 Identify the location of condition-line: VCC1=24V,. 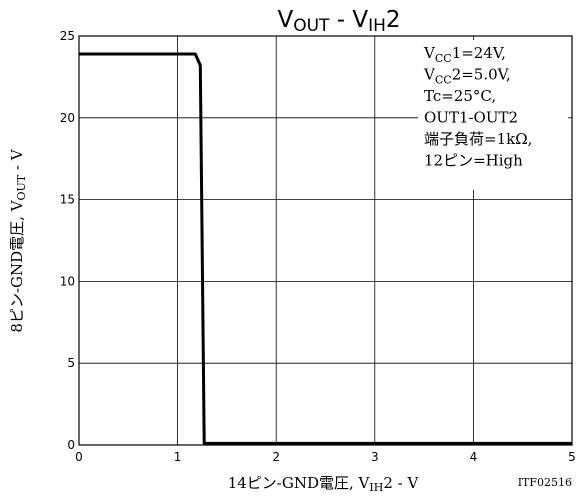
(464, 54).